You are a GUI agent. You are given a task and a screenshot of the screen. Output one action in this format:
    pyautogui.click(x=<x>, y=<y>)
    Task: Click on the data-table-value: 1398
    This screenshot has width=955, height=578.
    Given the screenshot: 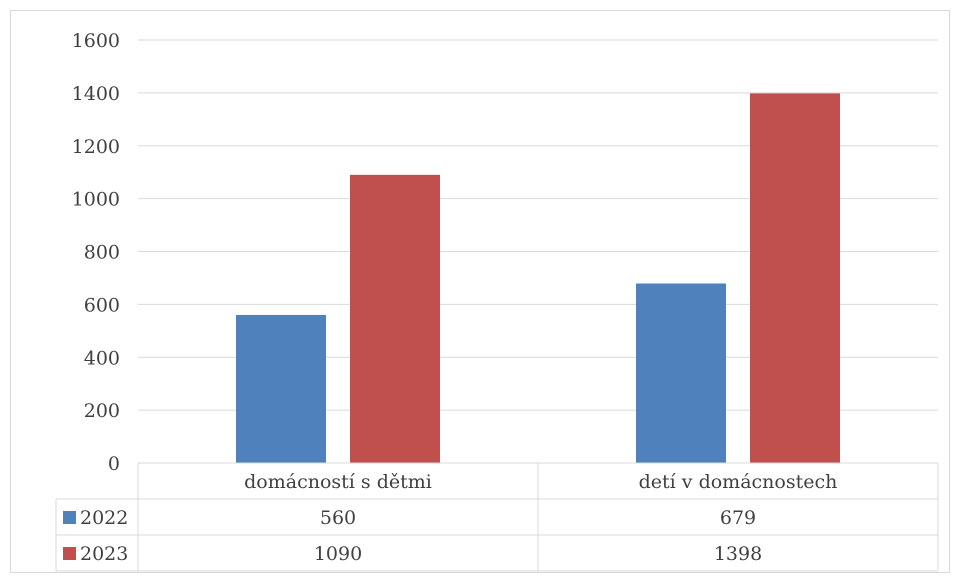 What is the action you would take?
    pyautogui.click(x=738, y=554)
    